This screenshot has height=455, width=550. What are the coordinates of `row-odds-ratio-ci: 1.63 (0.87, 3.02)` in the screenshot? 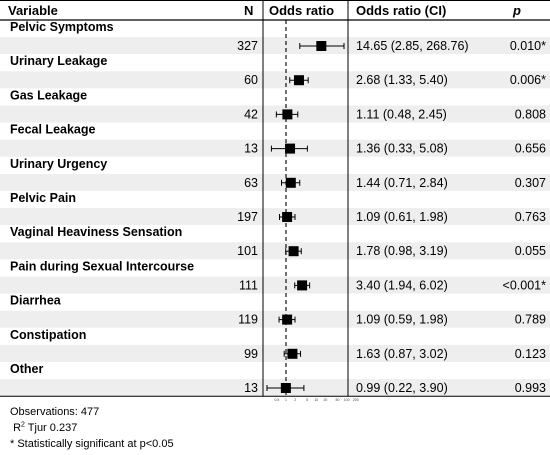 It's located at (402, 354).